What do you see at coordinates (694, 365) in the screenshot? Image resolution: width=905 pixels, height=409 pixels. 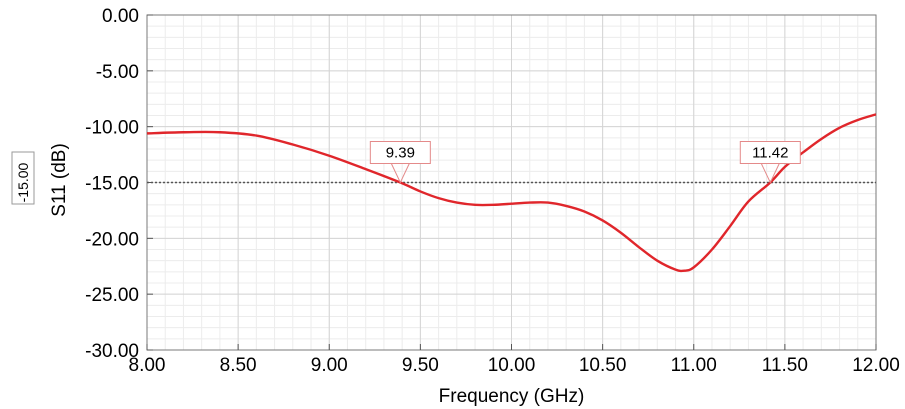 I see `x-tick-label: 11.00` at bounding box center [694, 365].